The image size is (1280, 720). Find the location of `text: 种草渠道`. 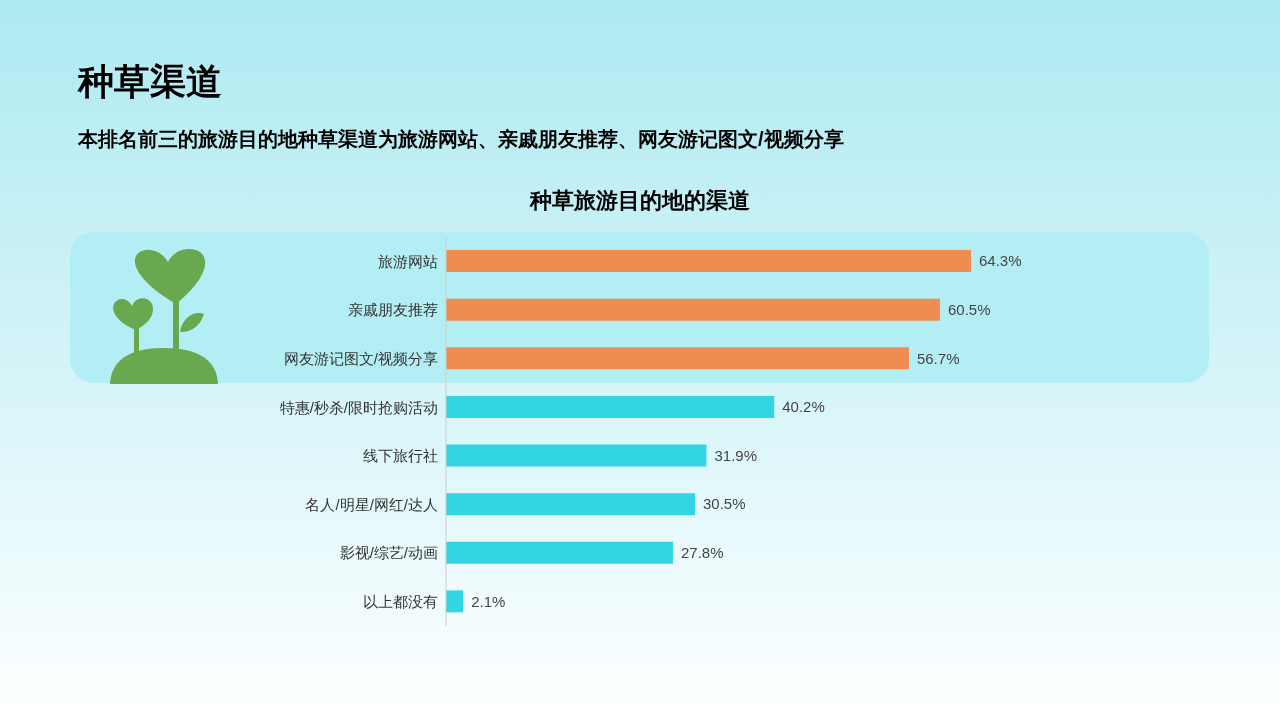

text: 种草渠道 is located at coordinates (150, 82).